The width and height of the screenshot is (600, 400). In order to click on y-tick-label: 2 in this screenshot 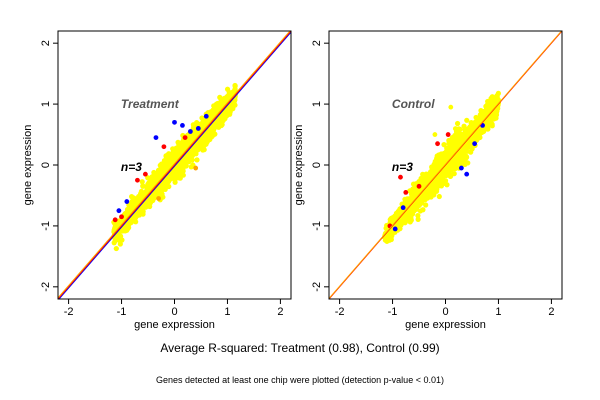, I will do `click(317, 43)`.